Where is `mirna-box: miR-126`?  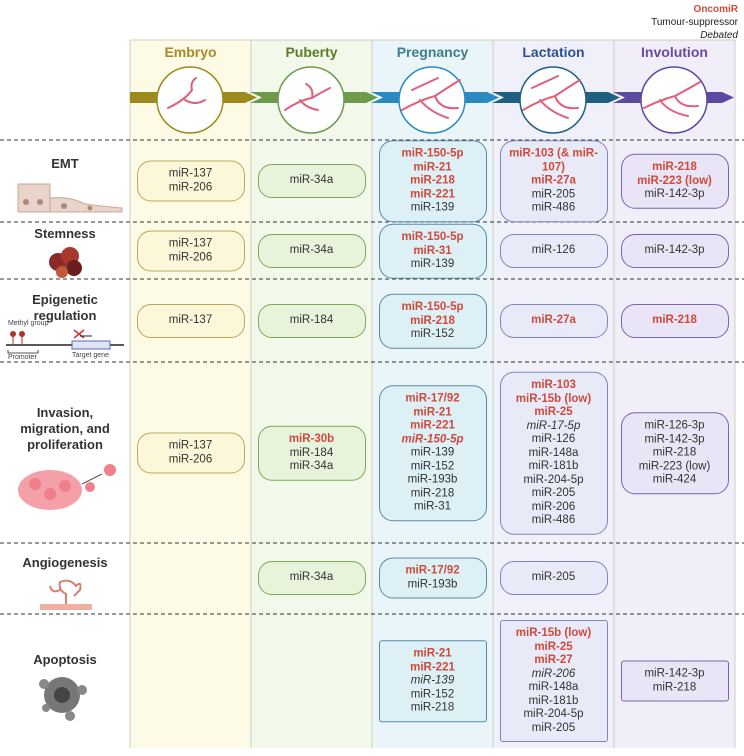
mirna-box: miR-126 is located at coordinates (553, 251).